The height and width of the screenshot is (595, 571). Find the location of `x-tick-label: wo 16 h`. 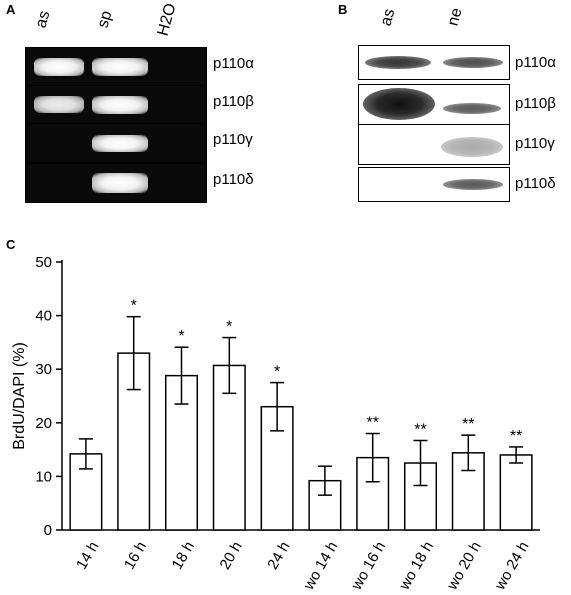

x-tick-label: wo 16 h is located at coordinates (368, 566).